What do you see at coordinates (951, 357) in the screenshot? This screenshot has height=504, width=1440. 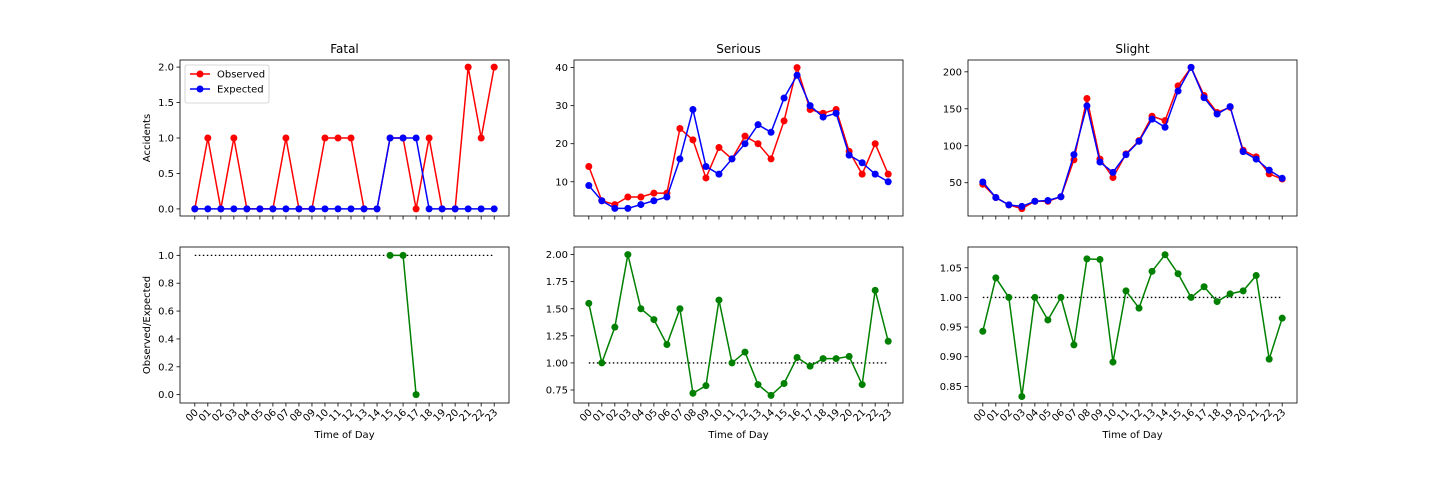 I see `y-tick-label: 0.90` at bounding box center [951, 357].